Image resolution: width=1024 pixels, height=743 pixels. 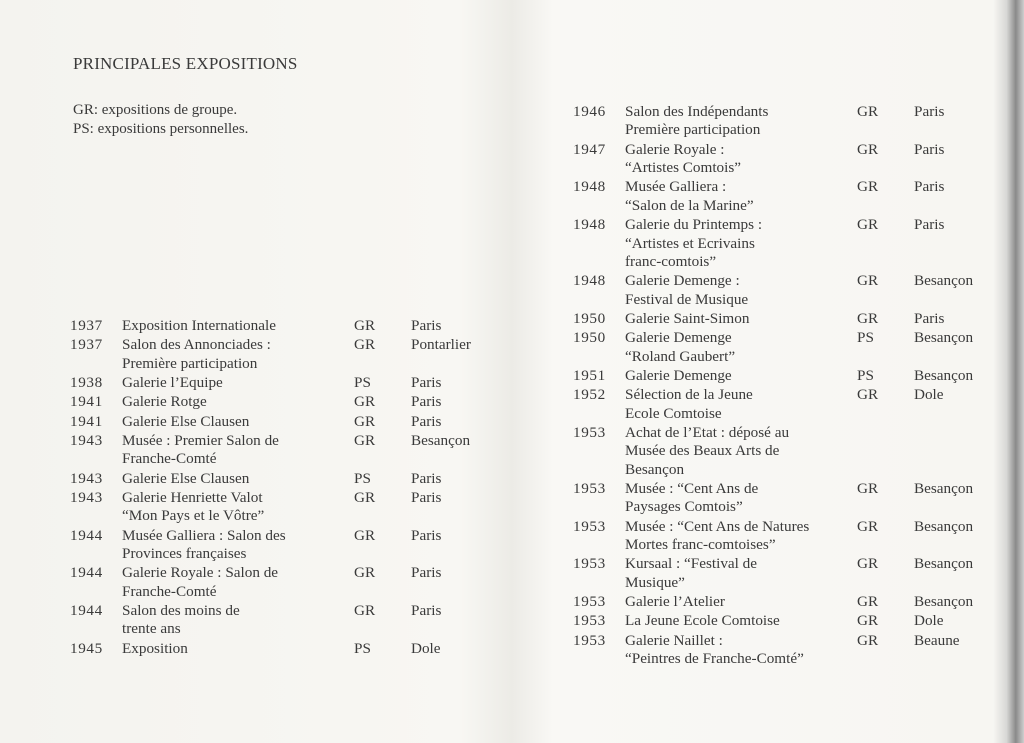 What do you see at coordinates (86, 402) in the screenshot?
I see `exhibition-year: 1941` at bounding box center [86, 402].